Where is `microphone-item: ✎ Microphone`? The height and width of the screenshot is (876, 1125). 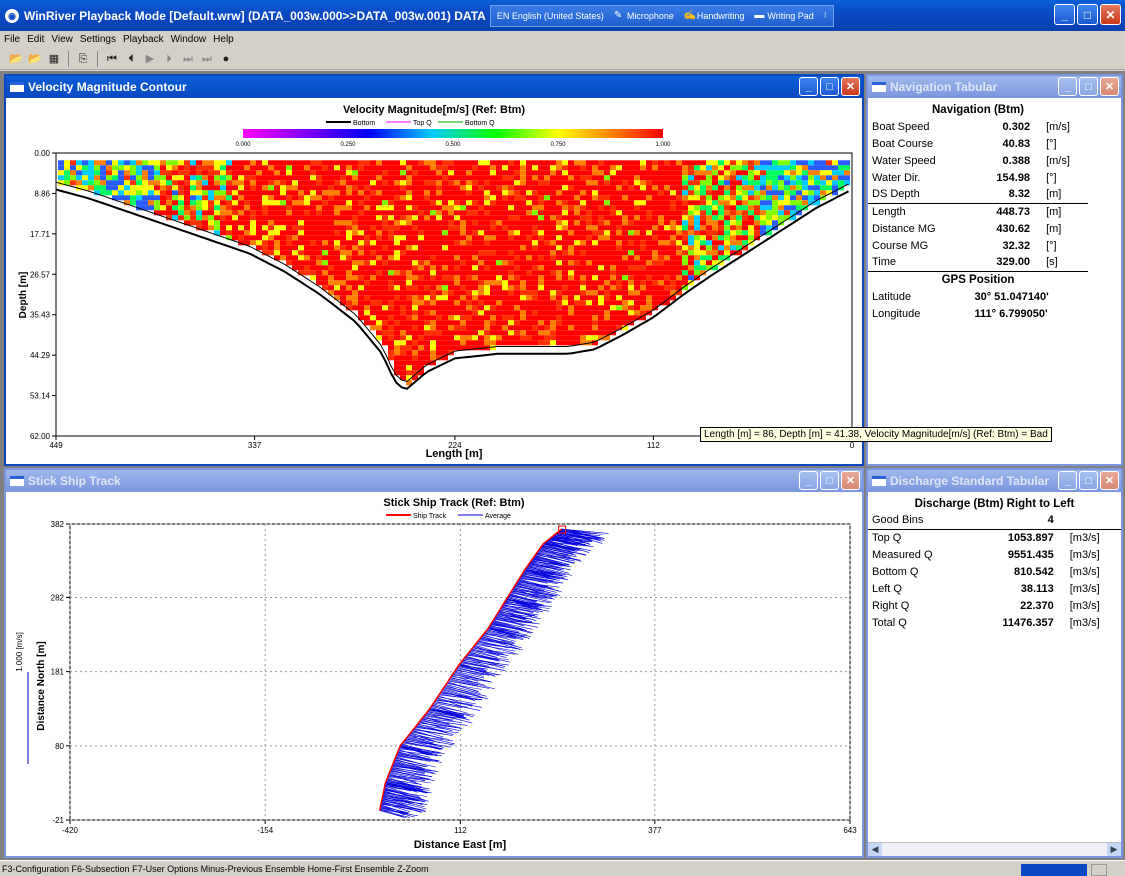
microphone-item: ✎ Microphone is located at coordinates (643, 15).